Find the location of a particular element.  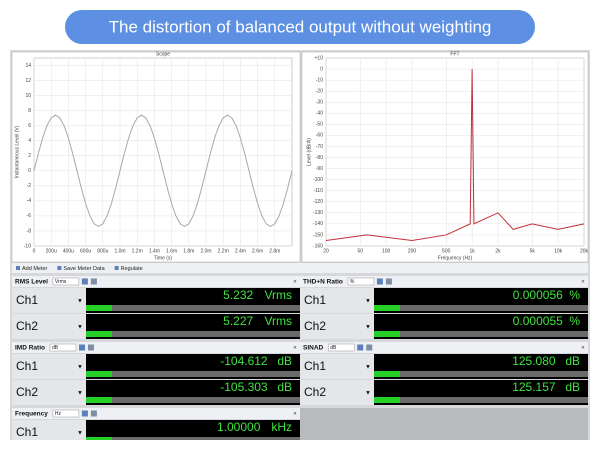

y-tick-label: -80 is located at coordinates (319, 158).